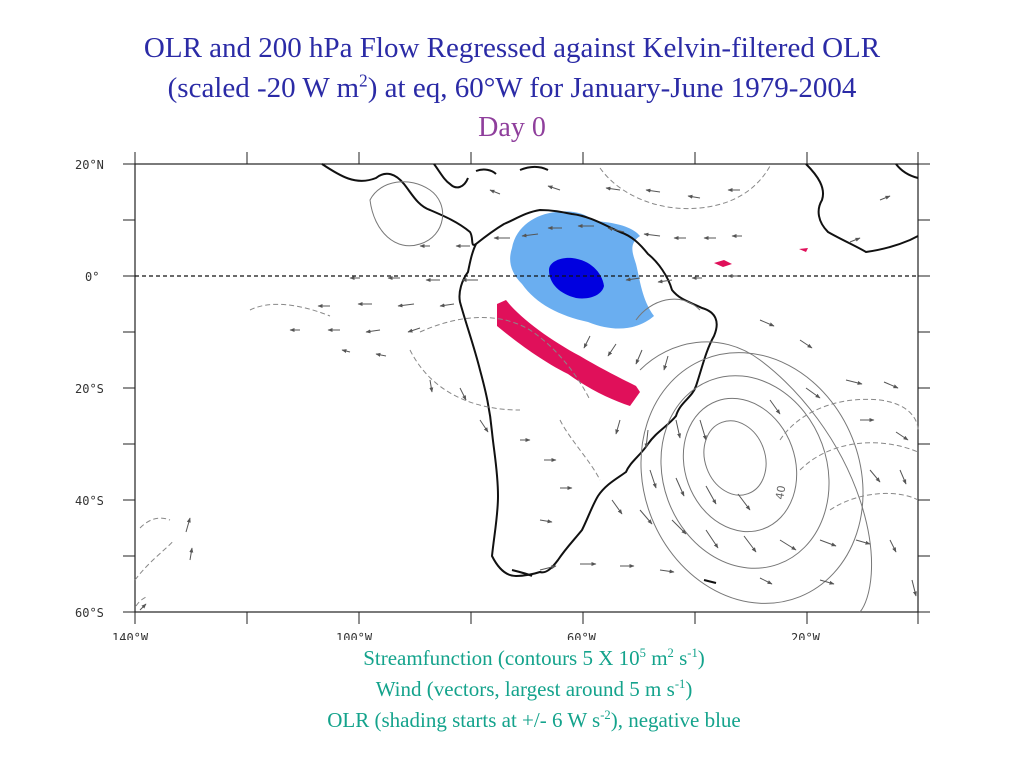 The width and height of the screenshot is (1024, 768). What do you see at coordinates (534, 689) in the screenshot?
I see `caption-wind: Wind (vectors, largest around 5 m s-1)` at bounding box center [534, 689].